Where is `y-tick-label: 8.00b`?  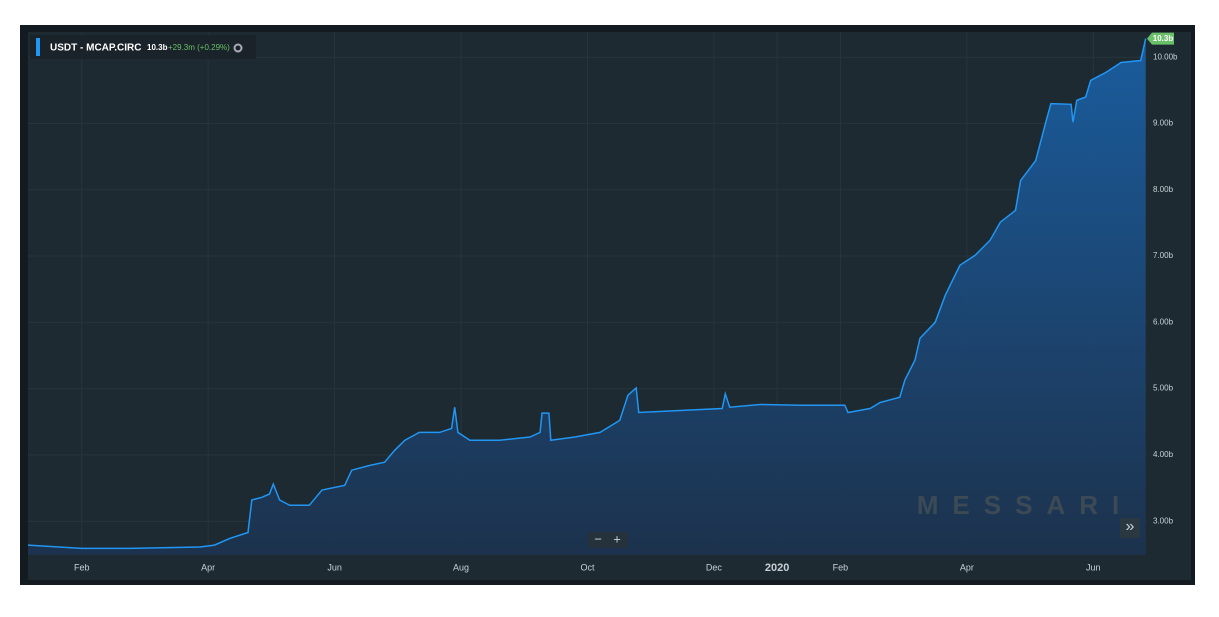
y-tick-label: 8.00b is located at coordinates (1163, 189).